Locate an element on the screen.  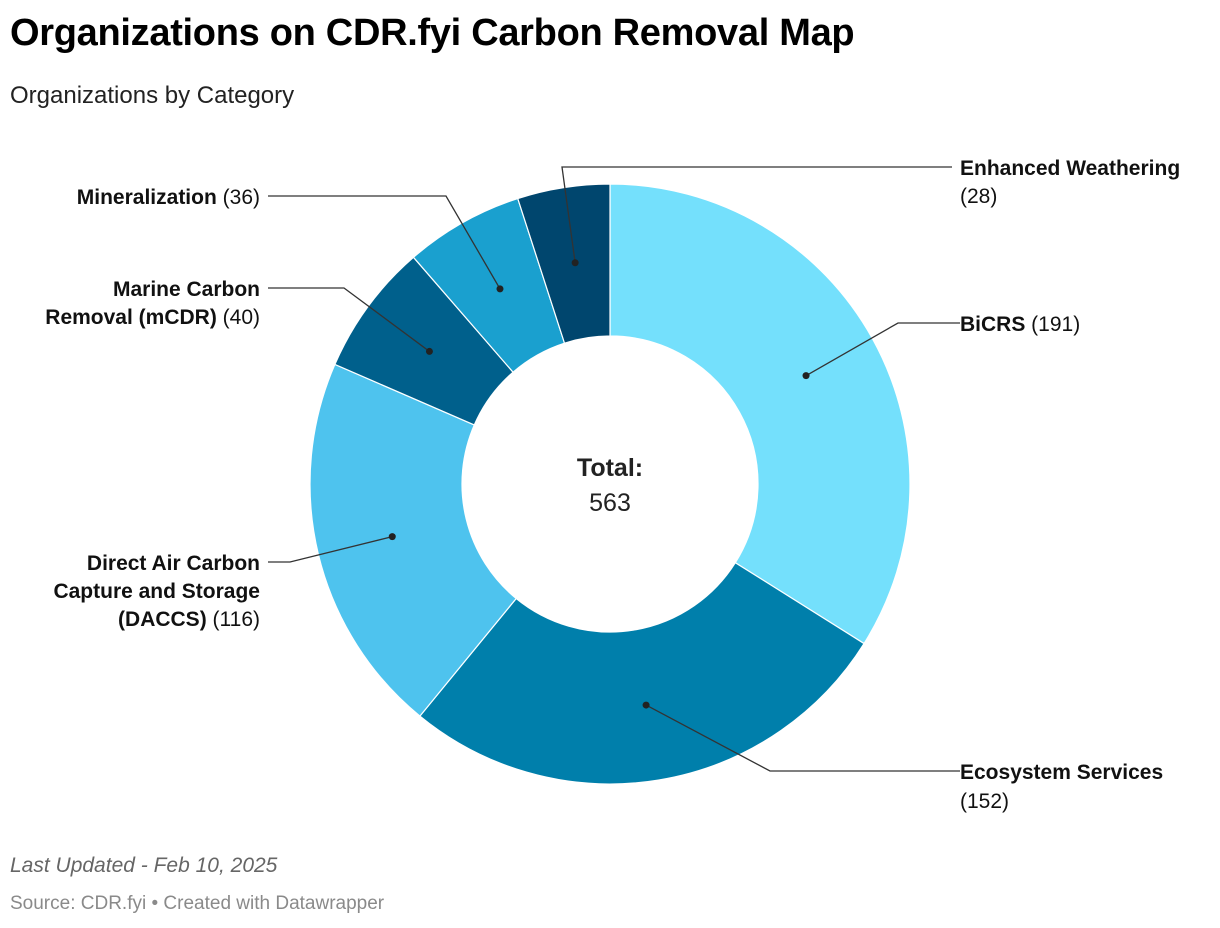
label-bicrs: BiCRS (191) is located at coordinates (1020, 324).